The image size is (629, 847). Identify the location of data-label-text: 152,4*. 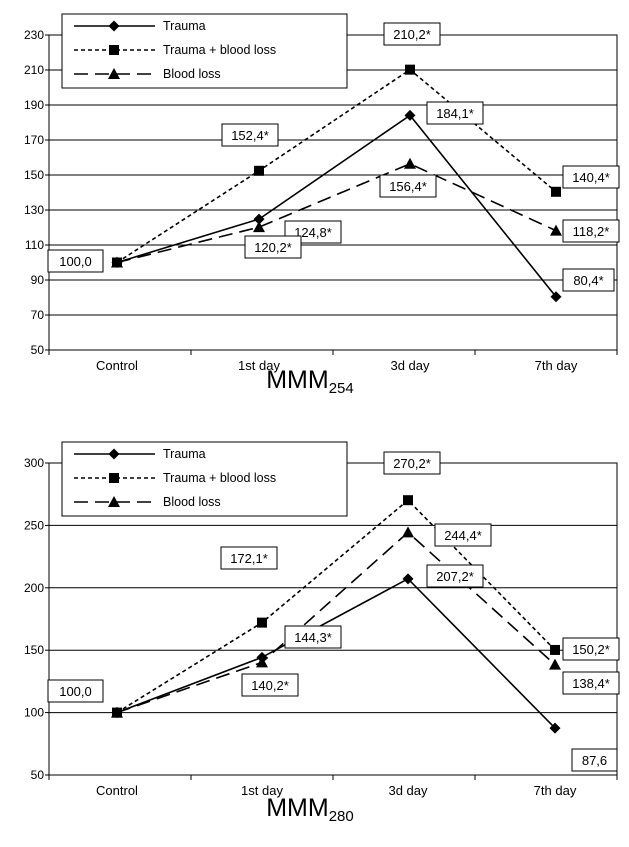
(250, 135).